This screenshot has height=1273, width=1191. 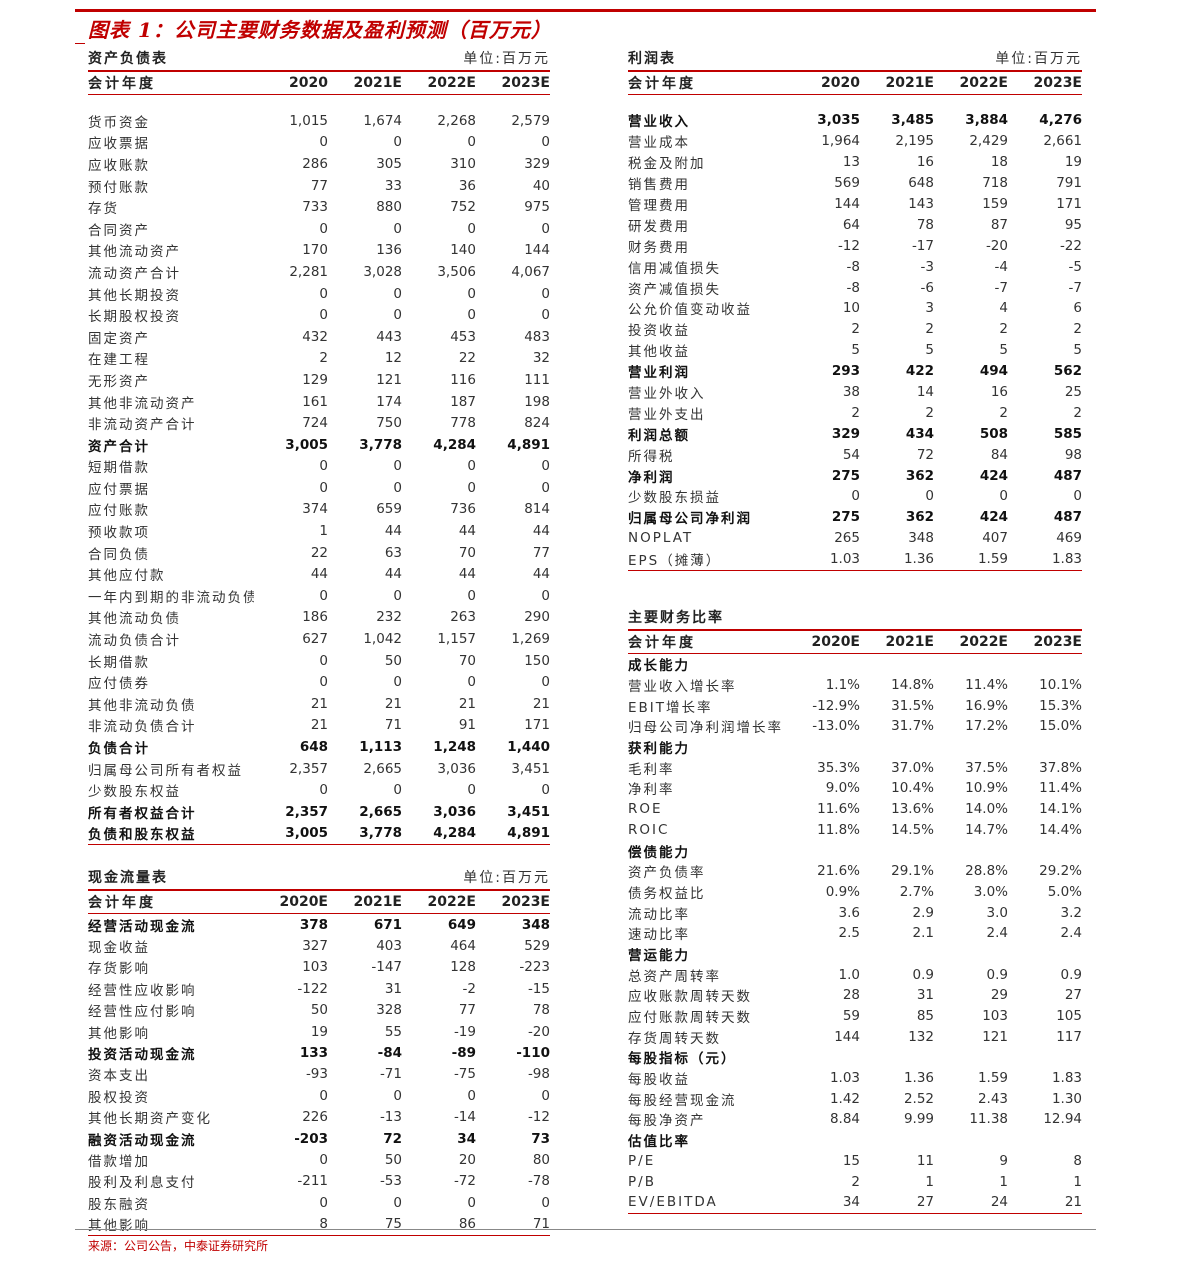 I want to click on cell-value: 2.4, so click(x=1071, y=933).